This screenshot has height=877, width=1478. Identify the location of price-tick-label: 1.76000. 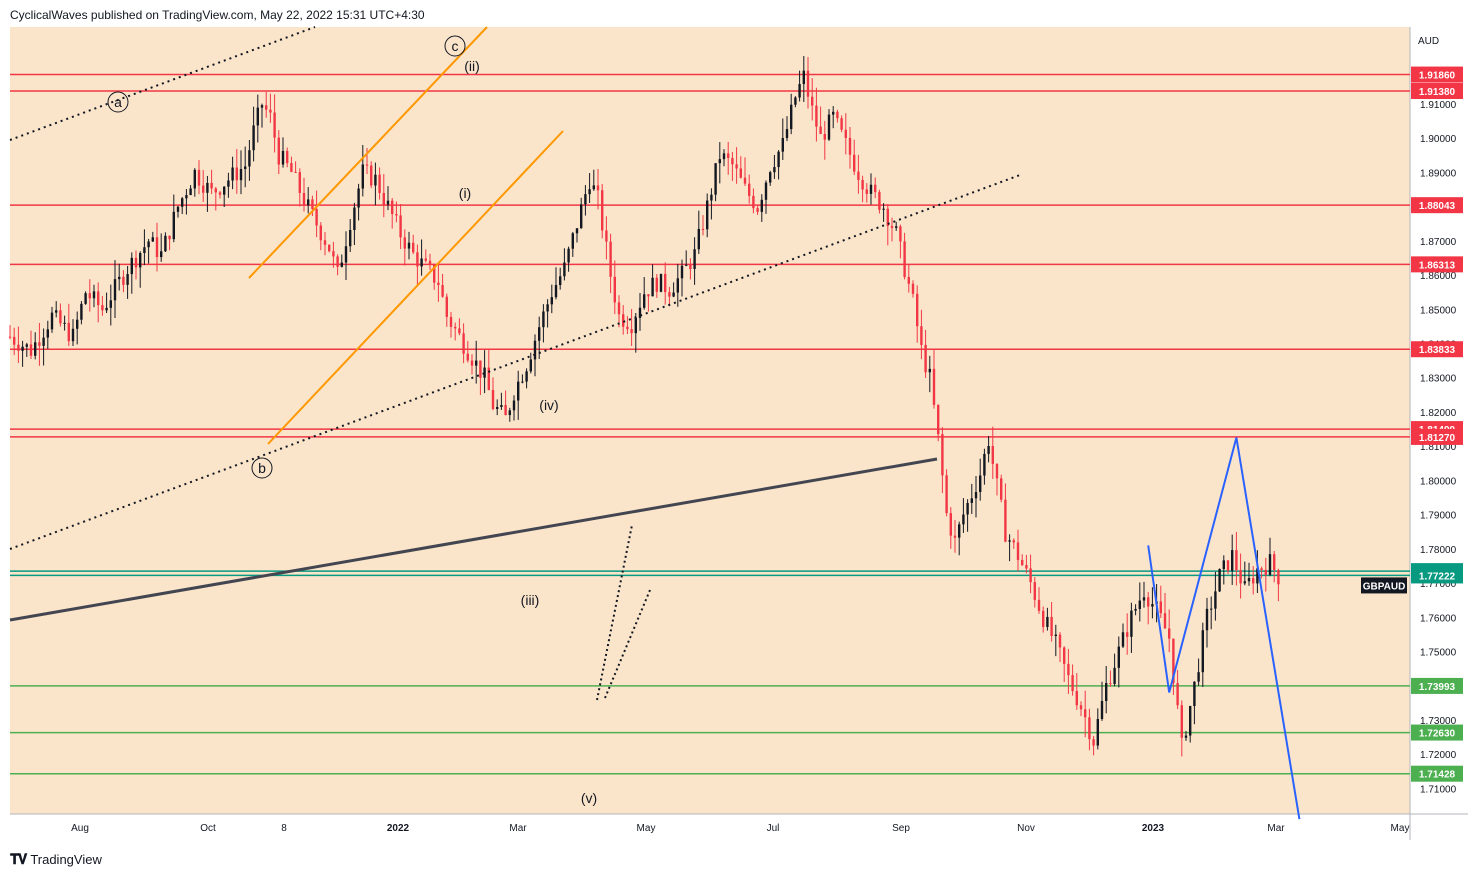
(1438, 618).